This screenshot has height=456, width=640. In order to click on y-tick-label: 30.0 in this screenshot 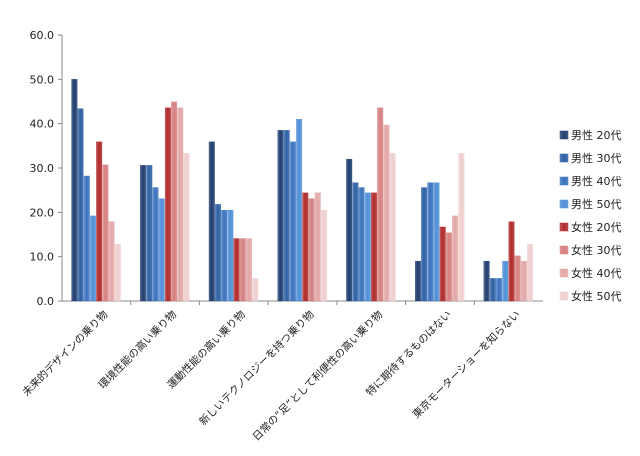, I will do `click(42, 168)`.